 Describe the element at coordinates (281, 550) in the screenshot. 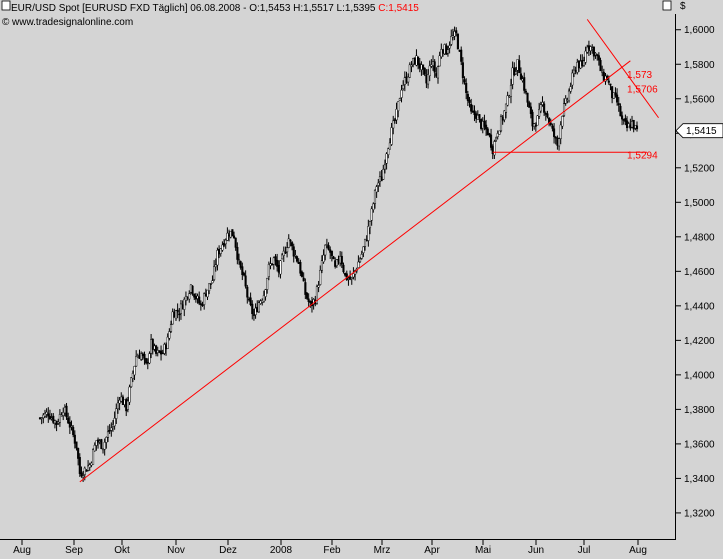

I see `x-tick-label: 2008` at that location.